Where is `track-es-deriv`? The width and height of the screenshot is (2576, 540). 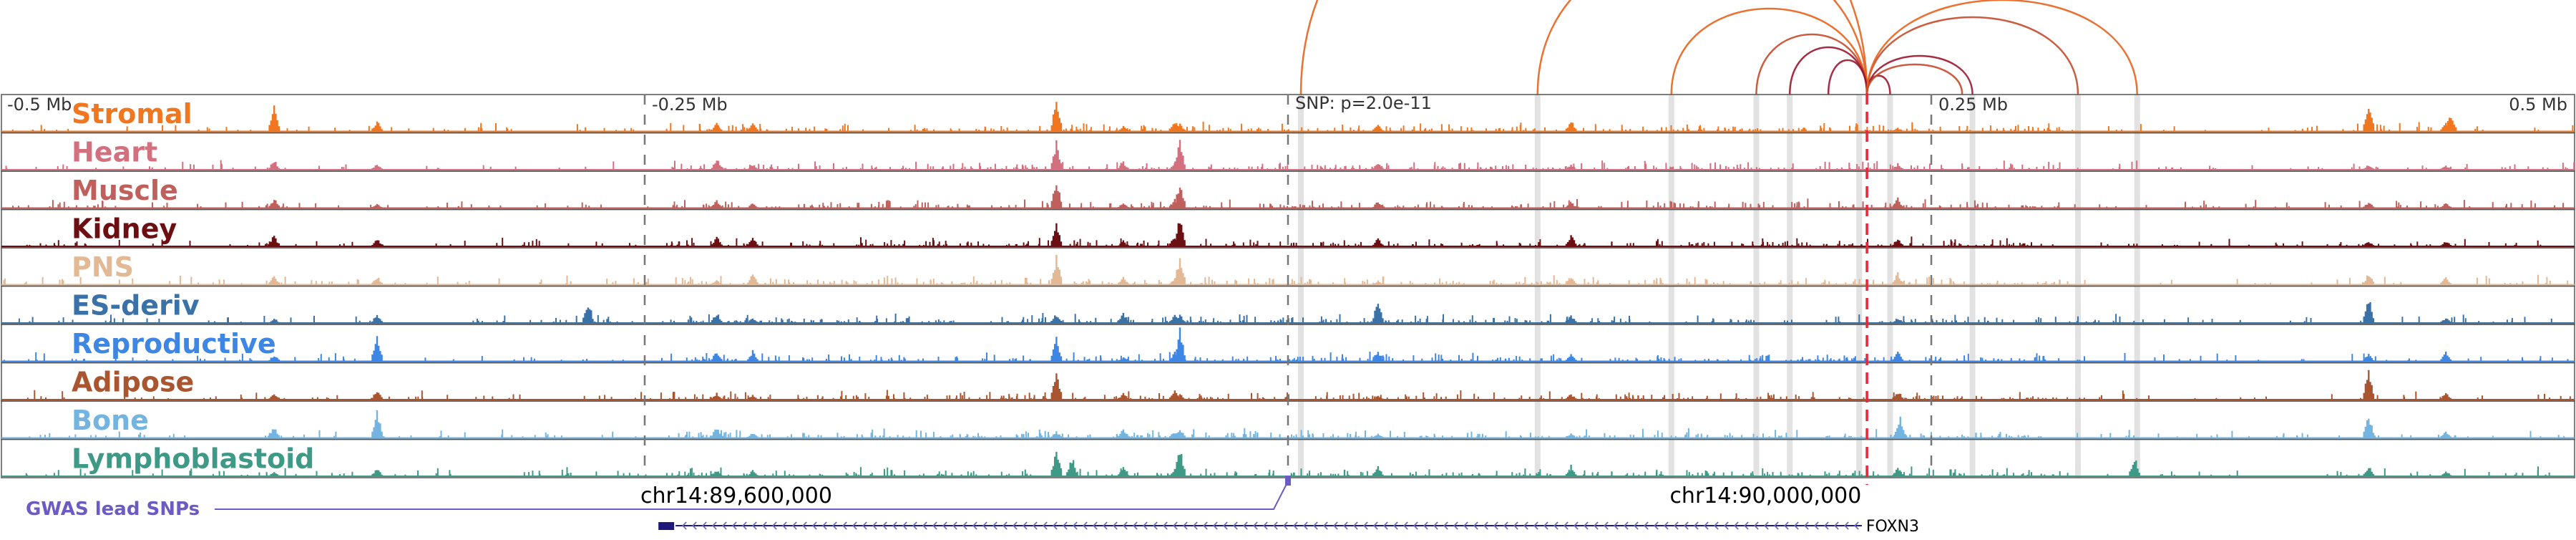 track-es-deriv is located at coordinates (1288, 305).